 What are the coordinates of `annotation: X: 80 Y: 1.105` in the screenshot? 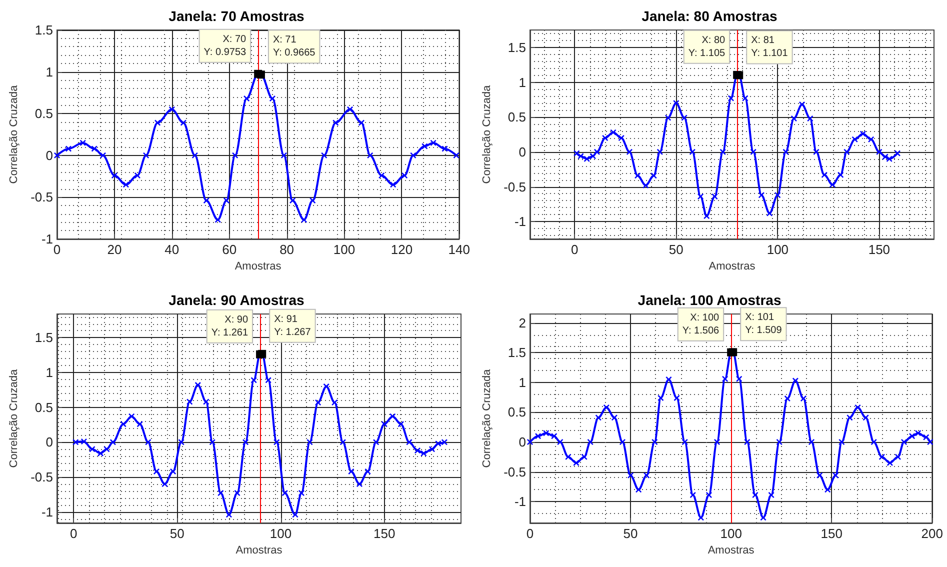 It's located at (707, 46).